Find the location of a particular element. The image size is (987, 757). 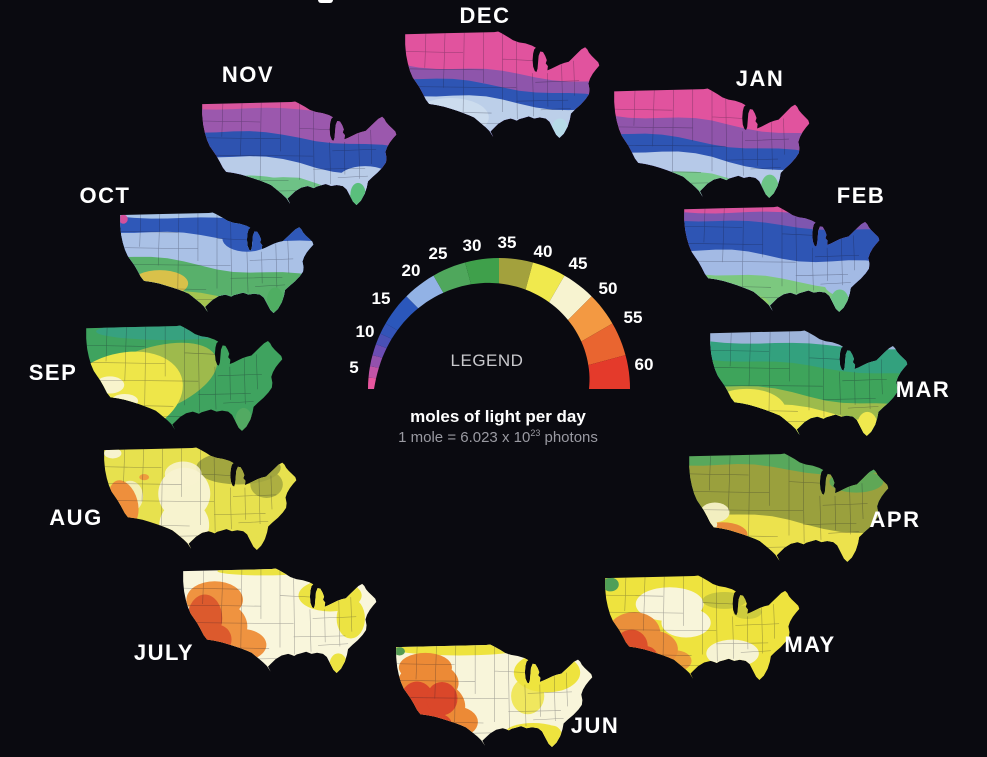

svg-text: 20 is located at coordinates (411, 270).